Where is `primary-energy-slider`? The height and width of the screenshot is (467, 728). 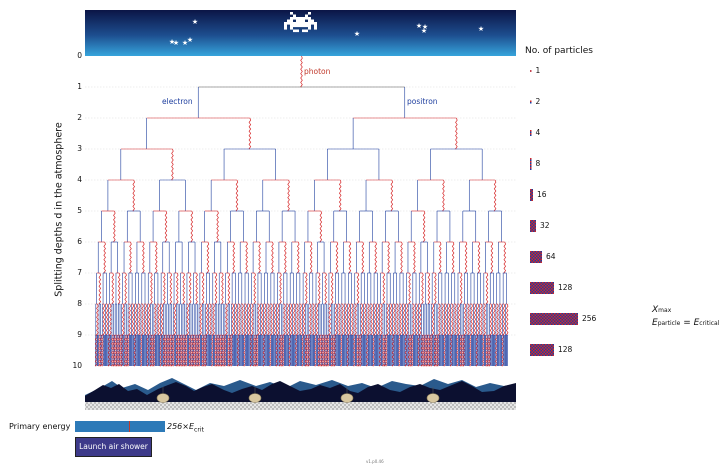
primary-energy-slider is located at coordinates (120, 426).